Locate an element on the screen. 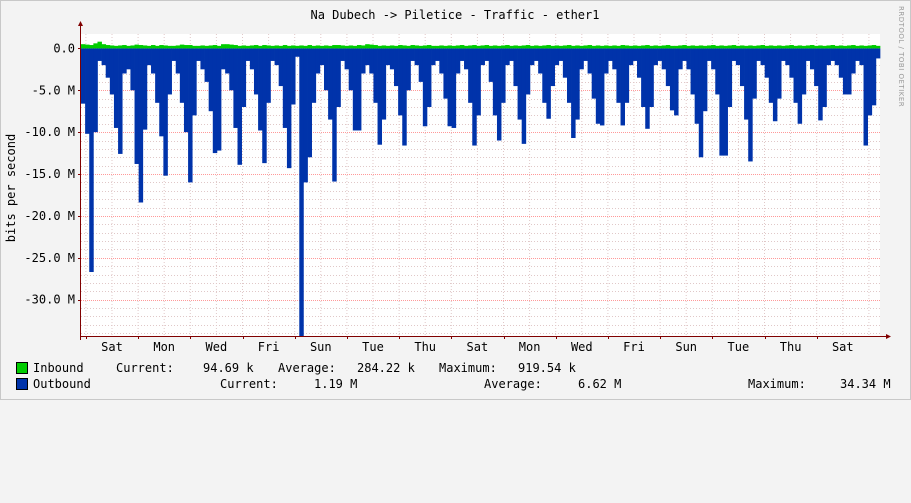 Image resolution: width=911 pixels, height=503 pixels. outbound-maximum-value: 34.34 M is located at coordinates (865, 384).